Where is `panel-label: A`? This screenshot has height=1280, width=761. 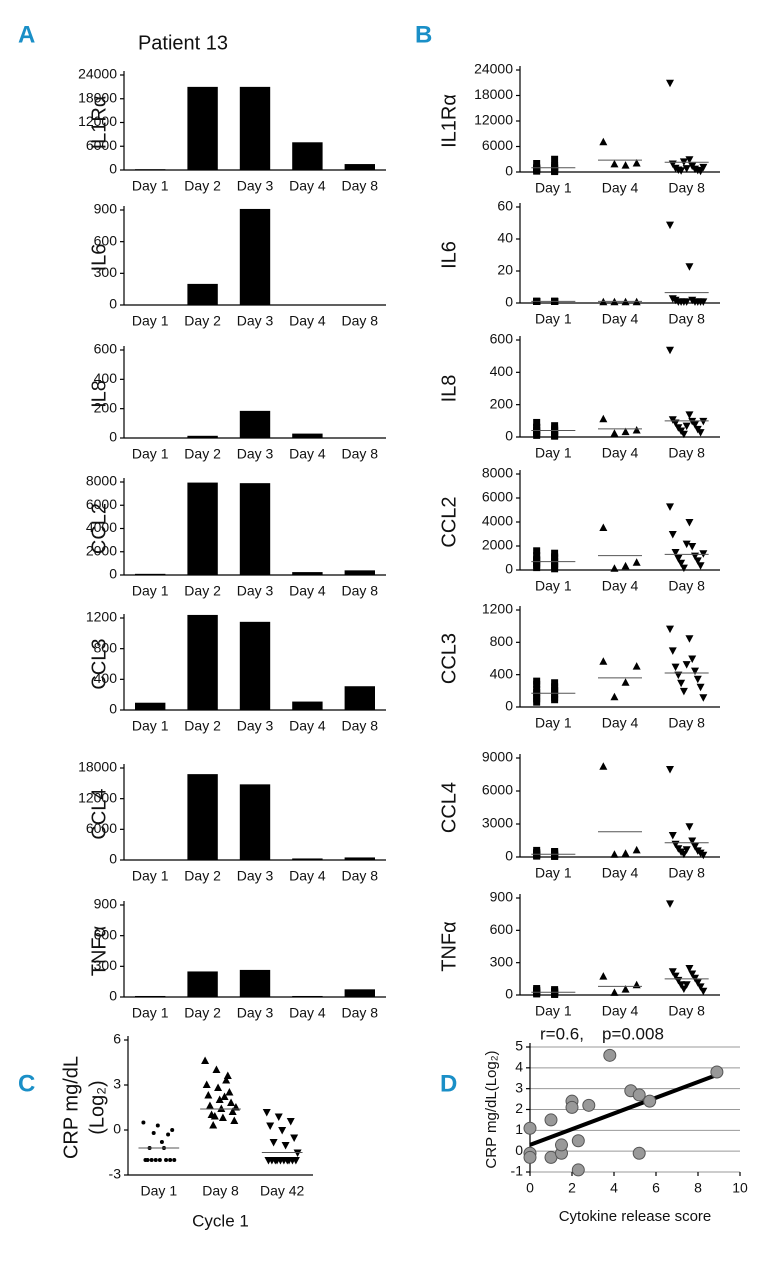
panel-label: A is located at coordinates (26, 34).